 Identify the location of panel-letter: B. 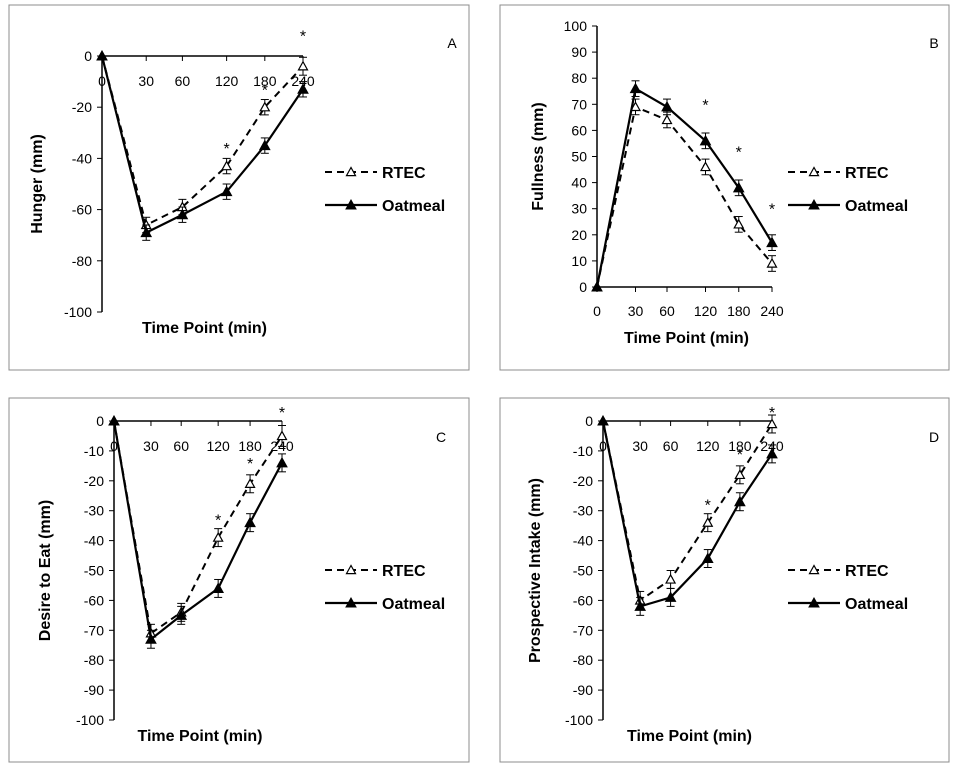
(933, 43).